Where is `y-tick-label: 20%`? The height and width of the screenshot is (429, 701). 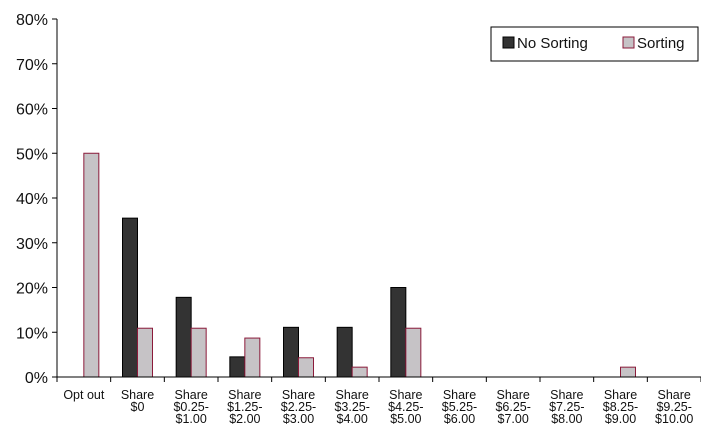
y-tick-label: 20% is located at coordinates (32, 289).